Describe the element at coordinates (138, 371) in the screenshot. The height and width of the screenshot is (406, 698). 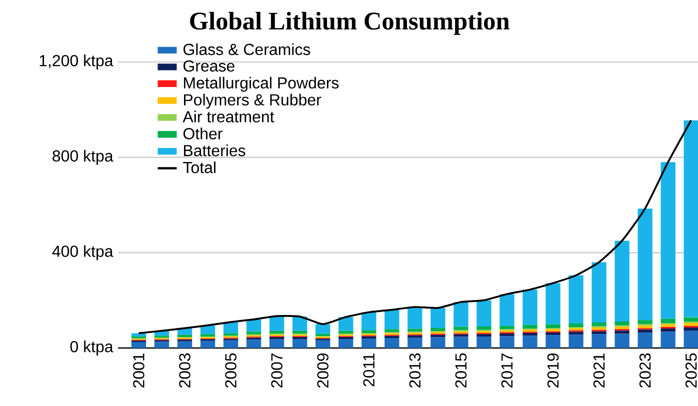
I see `x-tick-label: 2001` at that location.